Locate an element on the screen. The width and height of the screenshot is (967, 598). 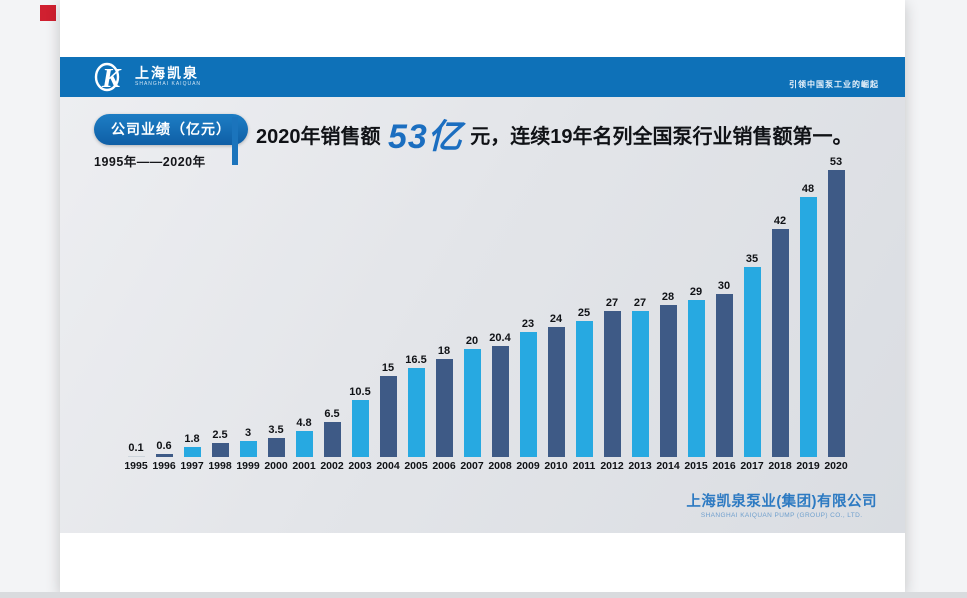
bar-value-2000: 3.5 is located at coordinates (276, 430).